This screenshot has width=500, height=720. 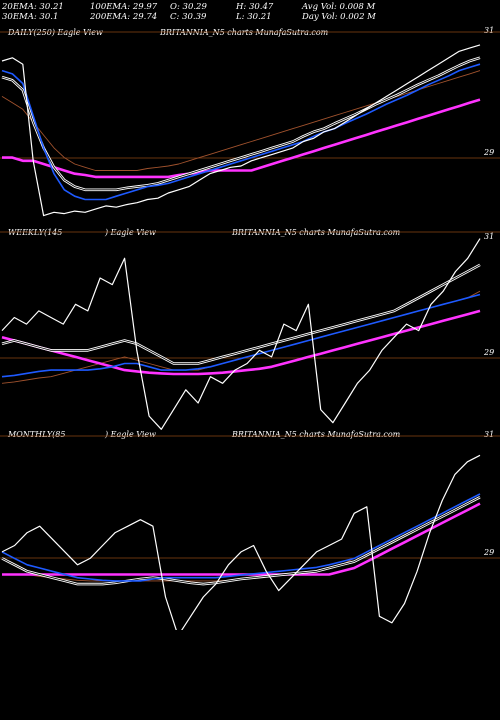 I want to click on monthly-ema-magenta-line, so click(x=241, y=539).